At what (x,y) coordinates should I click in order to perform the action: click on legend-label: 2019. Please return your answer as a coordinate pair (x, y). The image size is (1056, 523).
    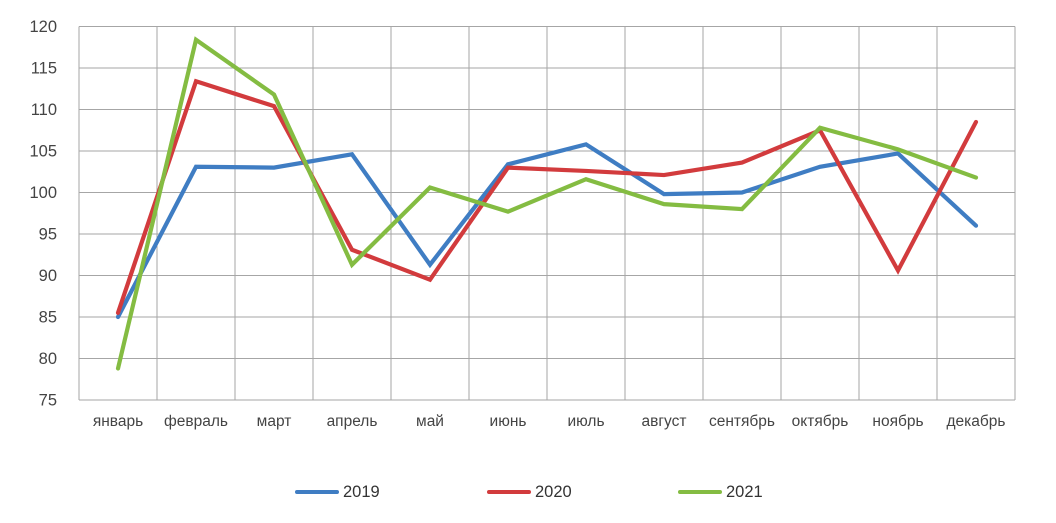
    Looking at the image, I should click on (361, 491).